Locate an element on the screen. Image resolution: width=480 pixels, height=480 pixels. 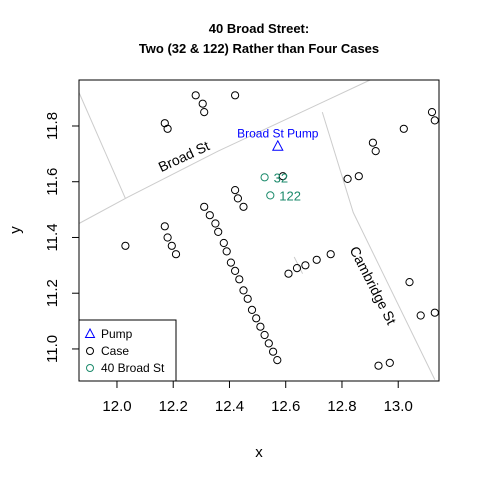
broad-st-40-label-32: 32 is located at coordinates (281, 177).